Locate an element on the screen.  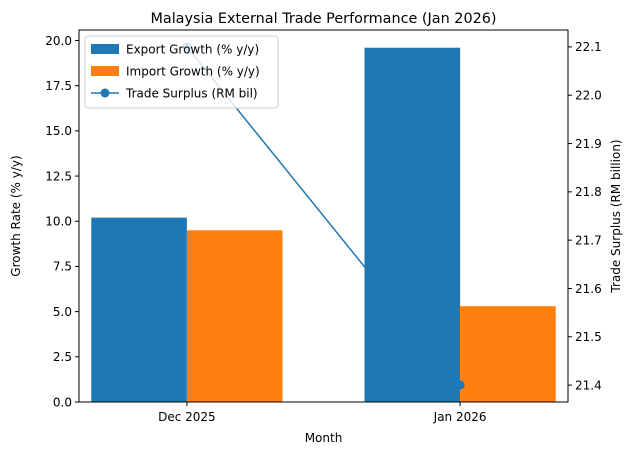
bar-import-dec-2025 is located at coordinates (234, 316).